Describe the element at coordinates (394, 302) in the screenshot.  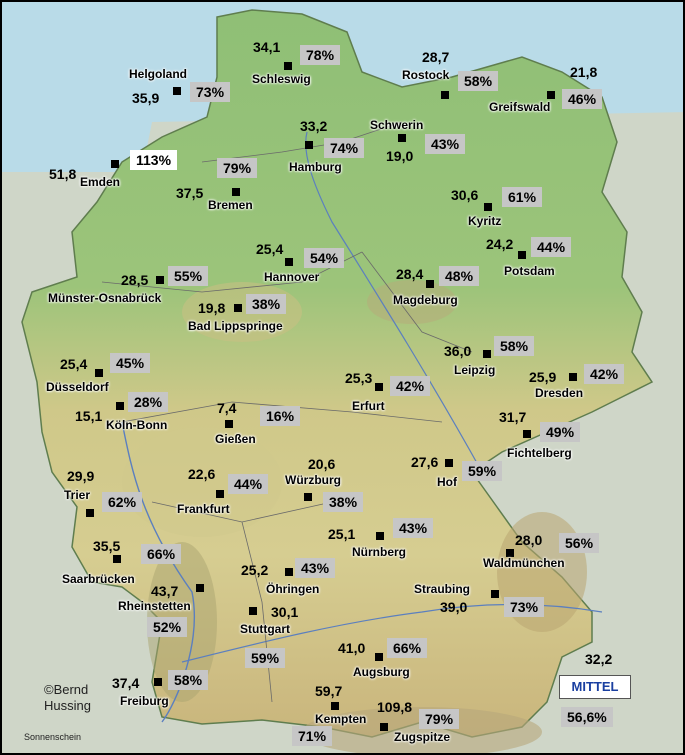
I see `elbe-river` at that location.